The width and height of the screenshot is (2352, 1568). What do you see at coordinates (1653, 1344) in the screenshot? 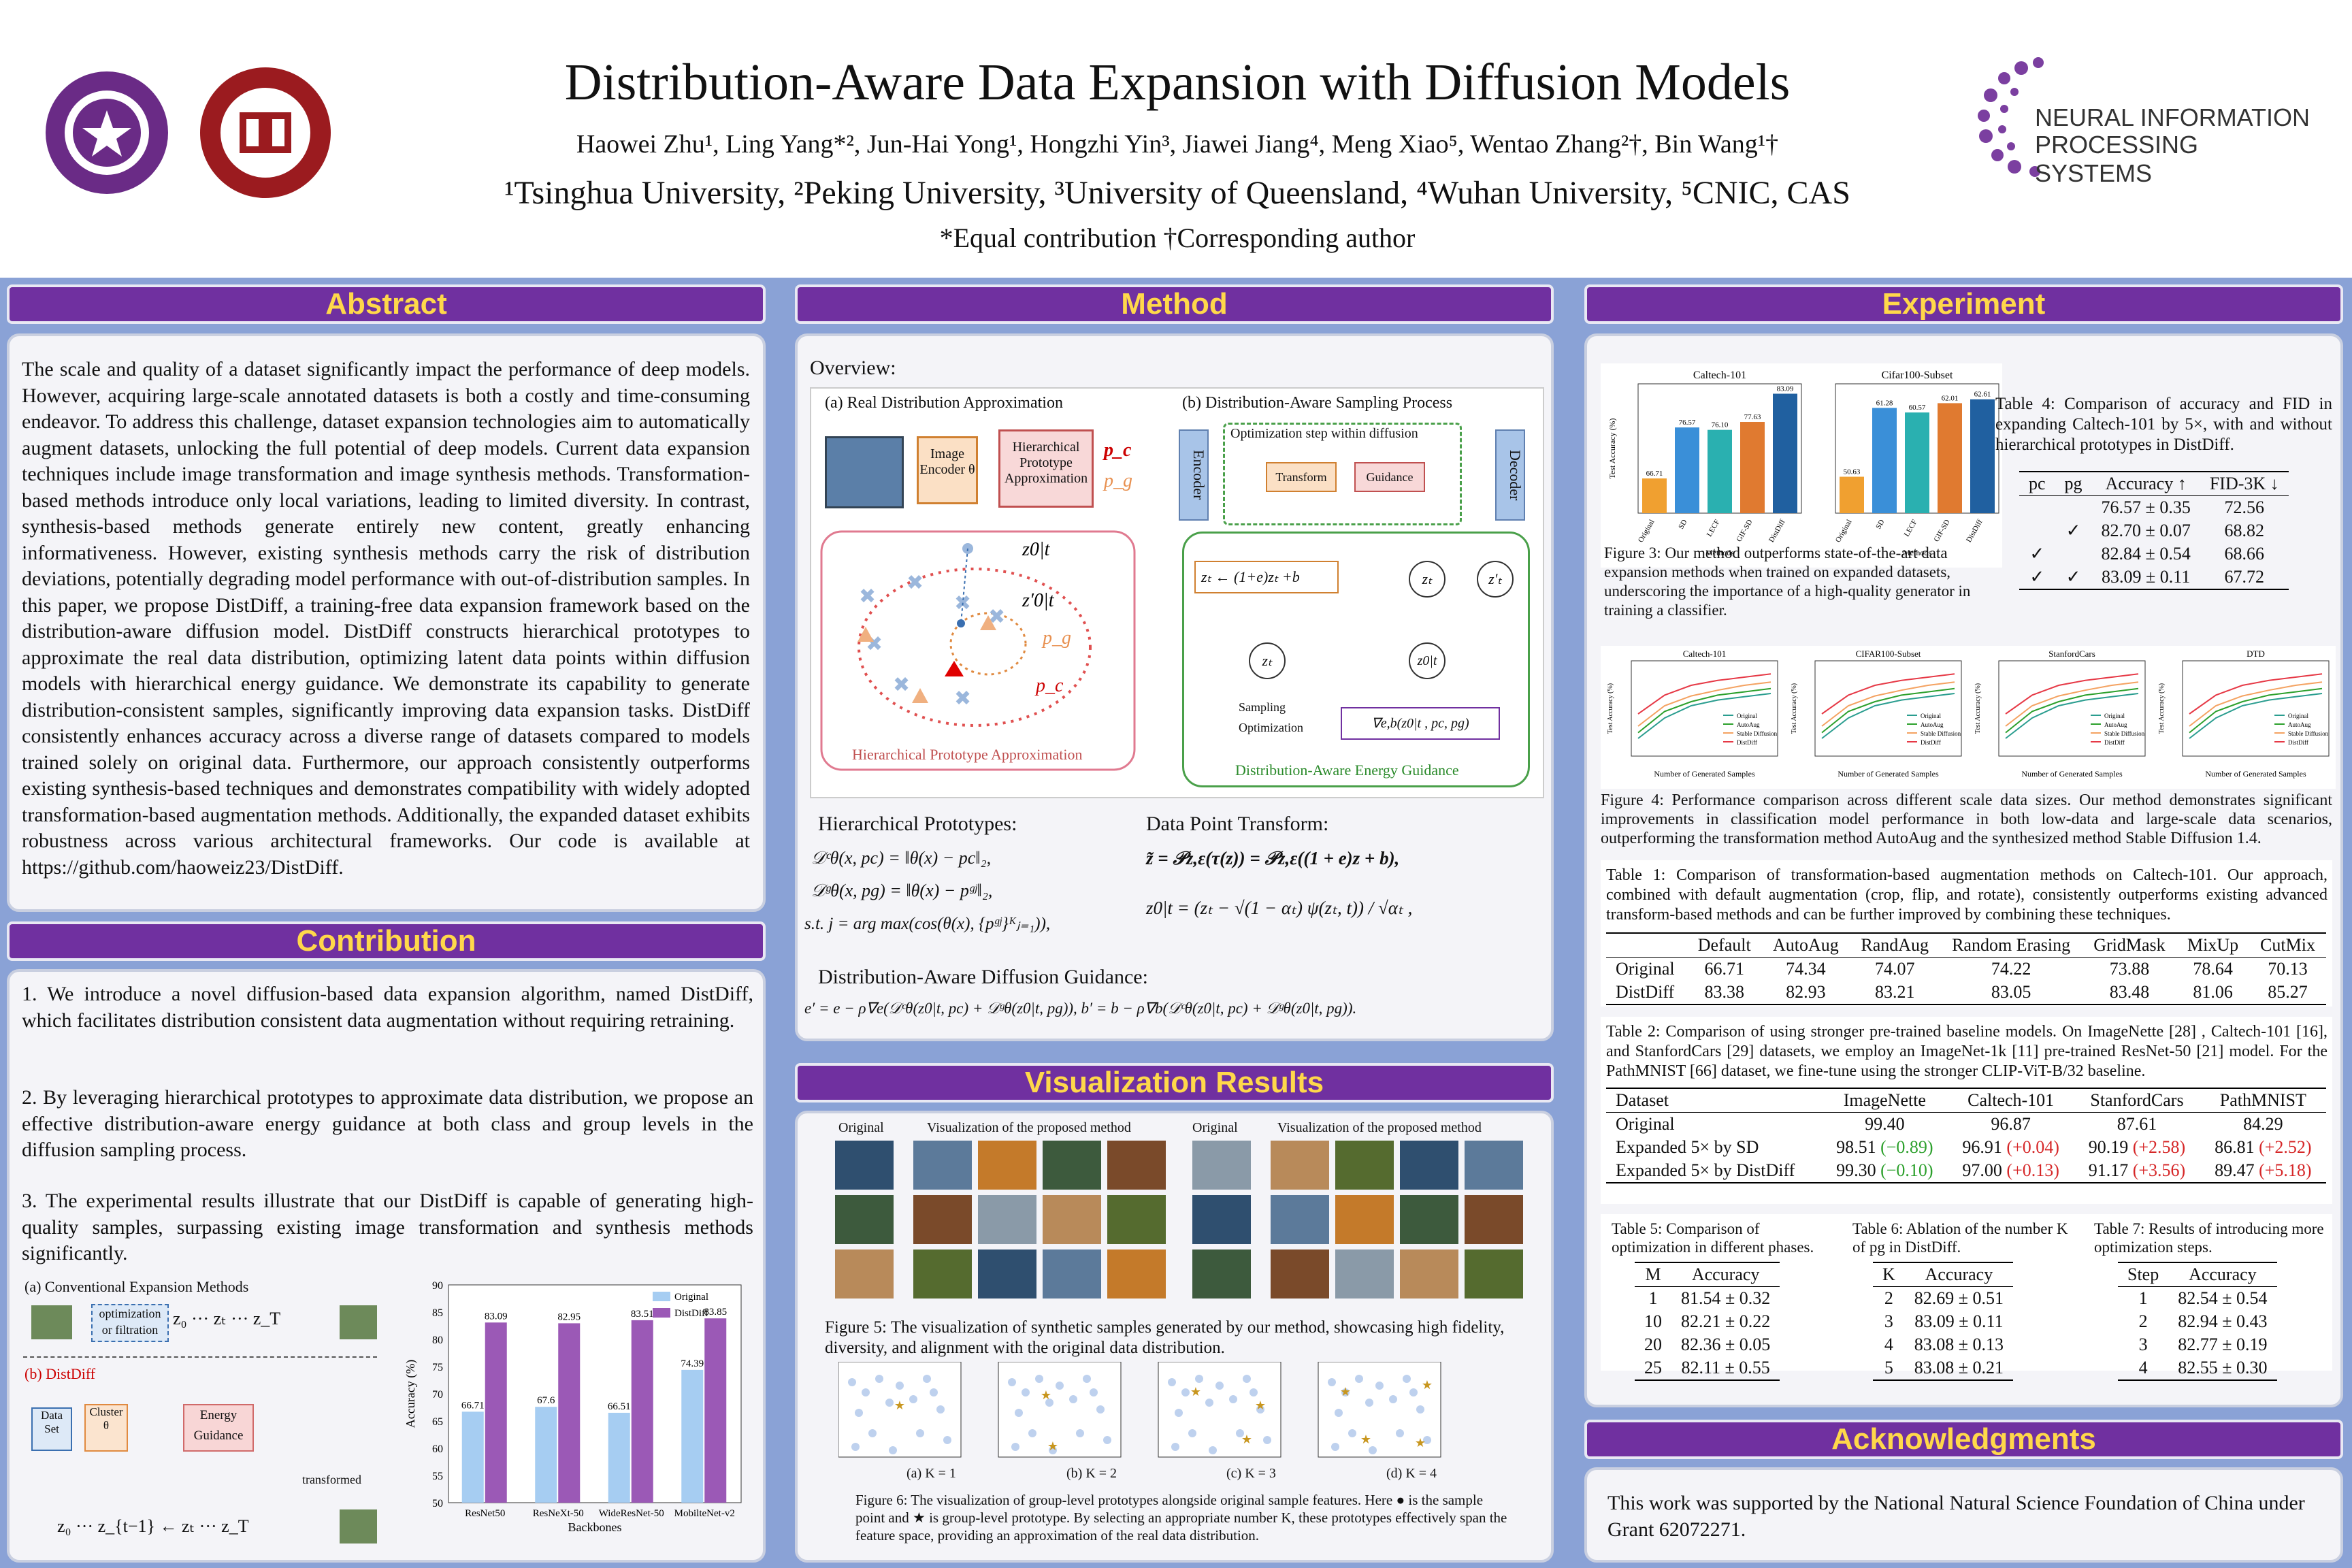
I see `table-cell: 20` at bounding box center [1653, 1344].